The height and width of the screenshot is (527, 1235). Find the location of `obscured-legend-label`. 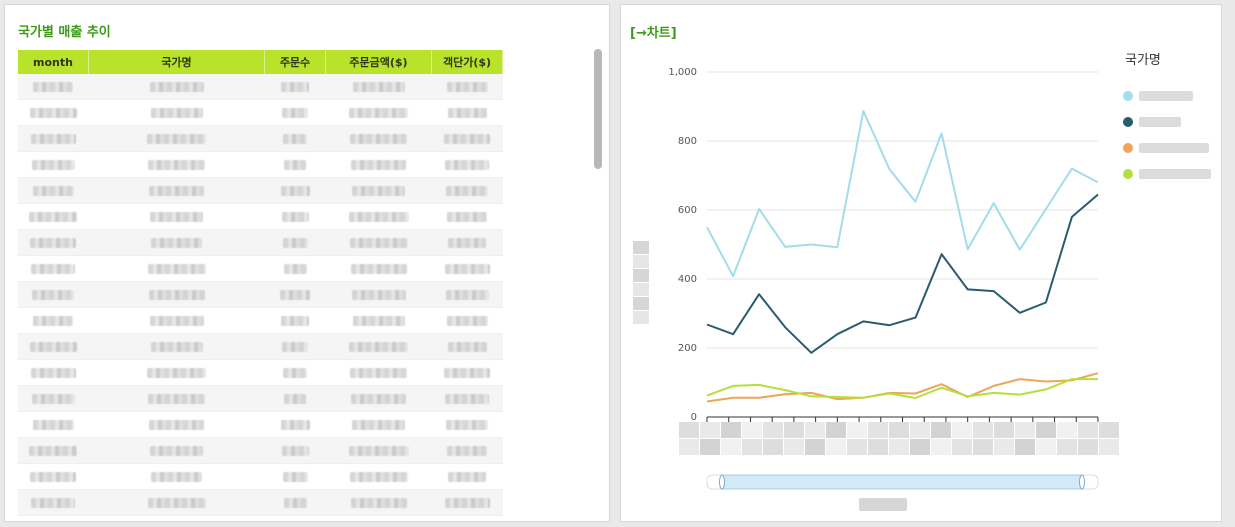

obscured-legend-label is located at coordinates (1160, 122).